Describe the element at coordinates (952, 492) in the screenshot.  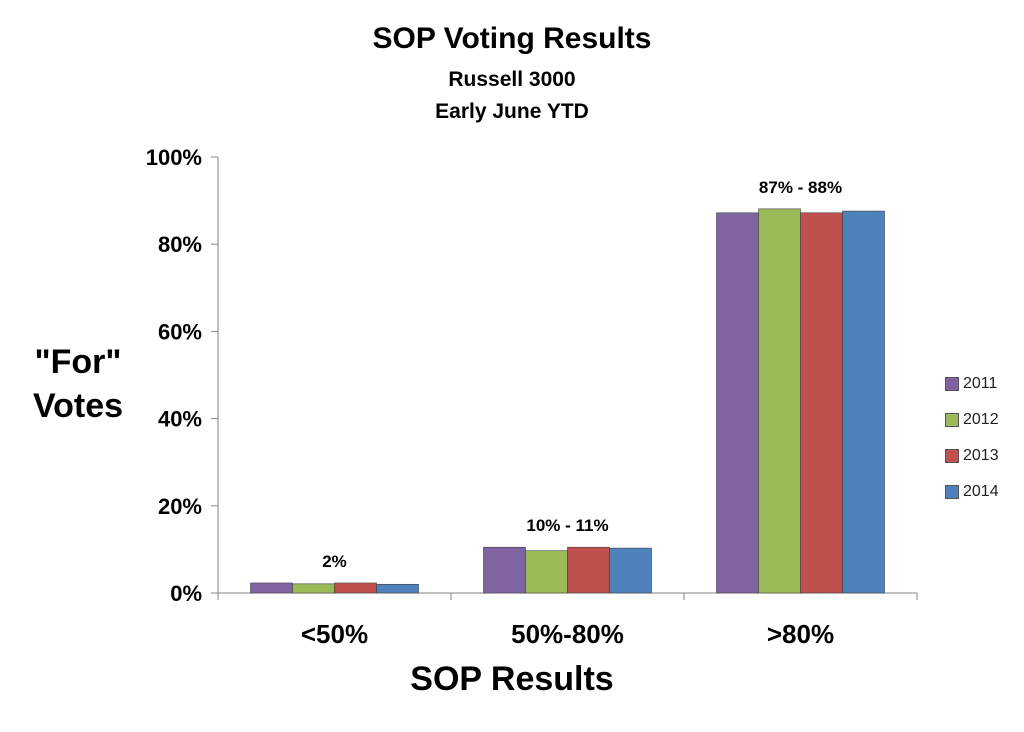
I see `legend-swatch-2014` at that location.